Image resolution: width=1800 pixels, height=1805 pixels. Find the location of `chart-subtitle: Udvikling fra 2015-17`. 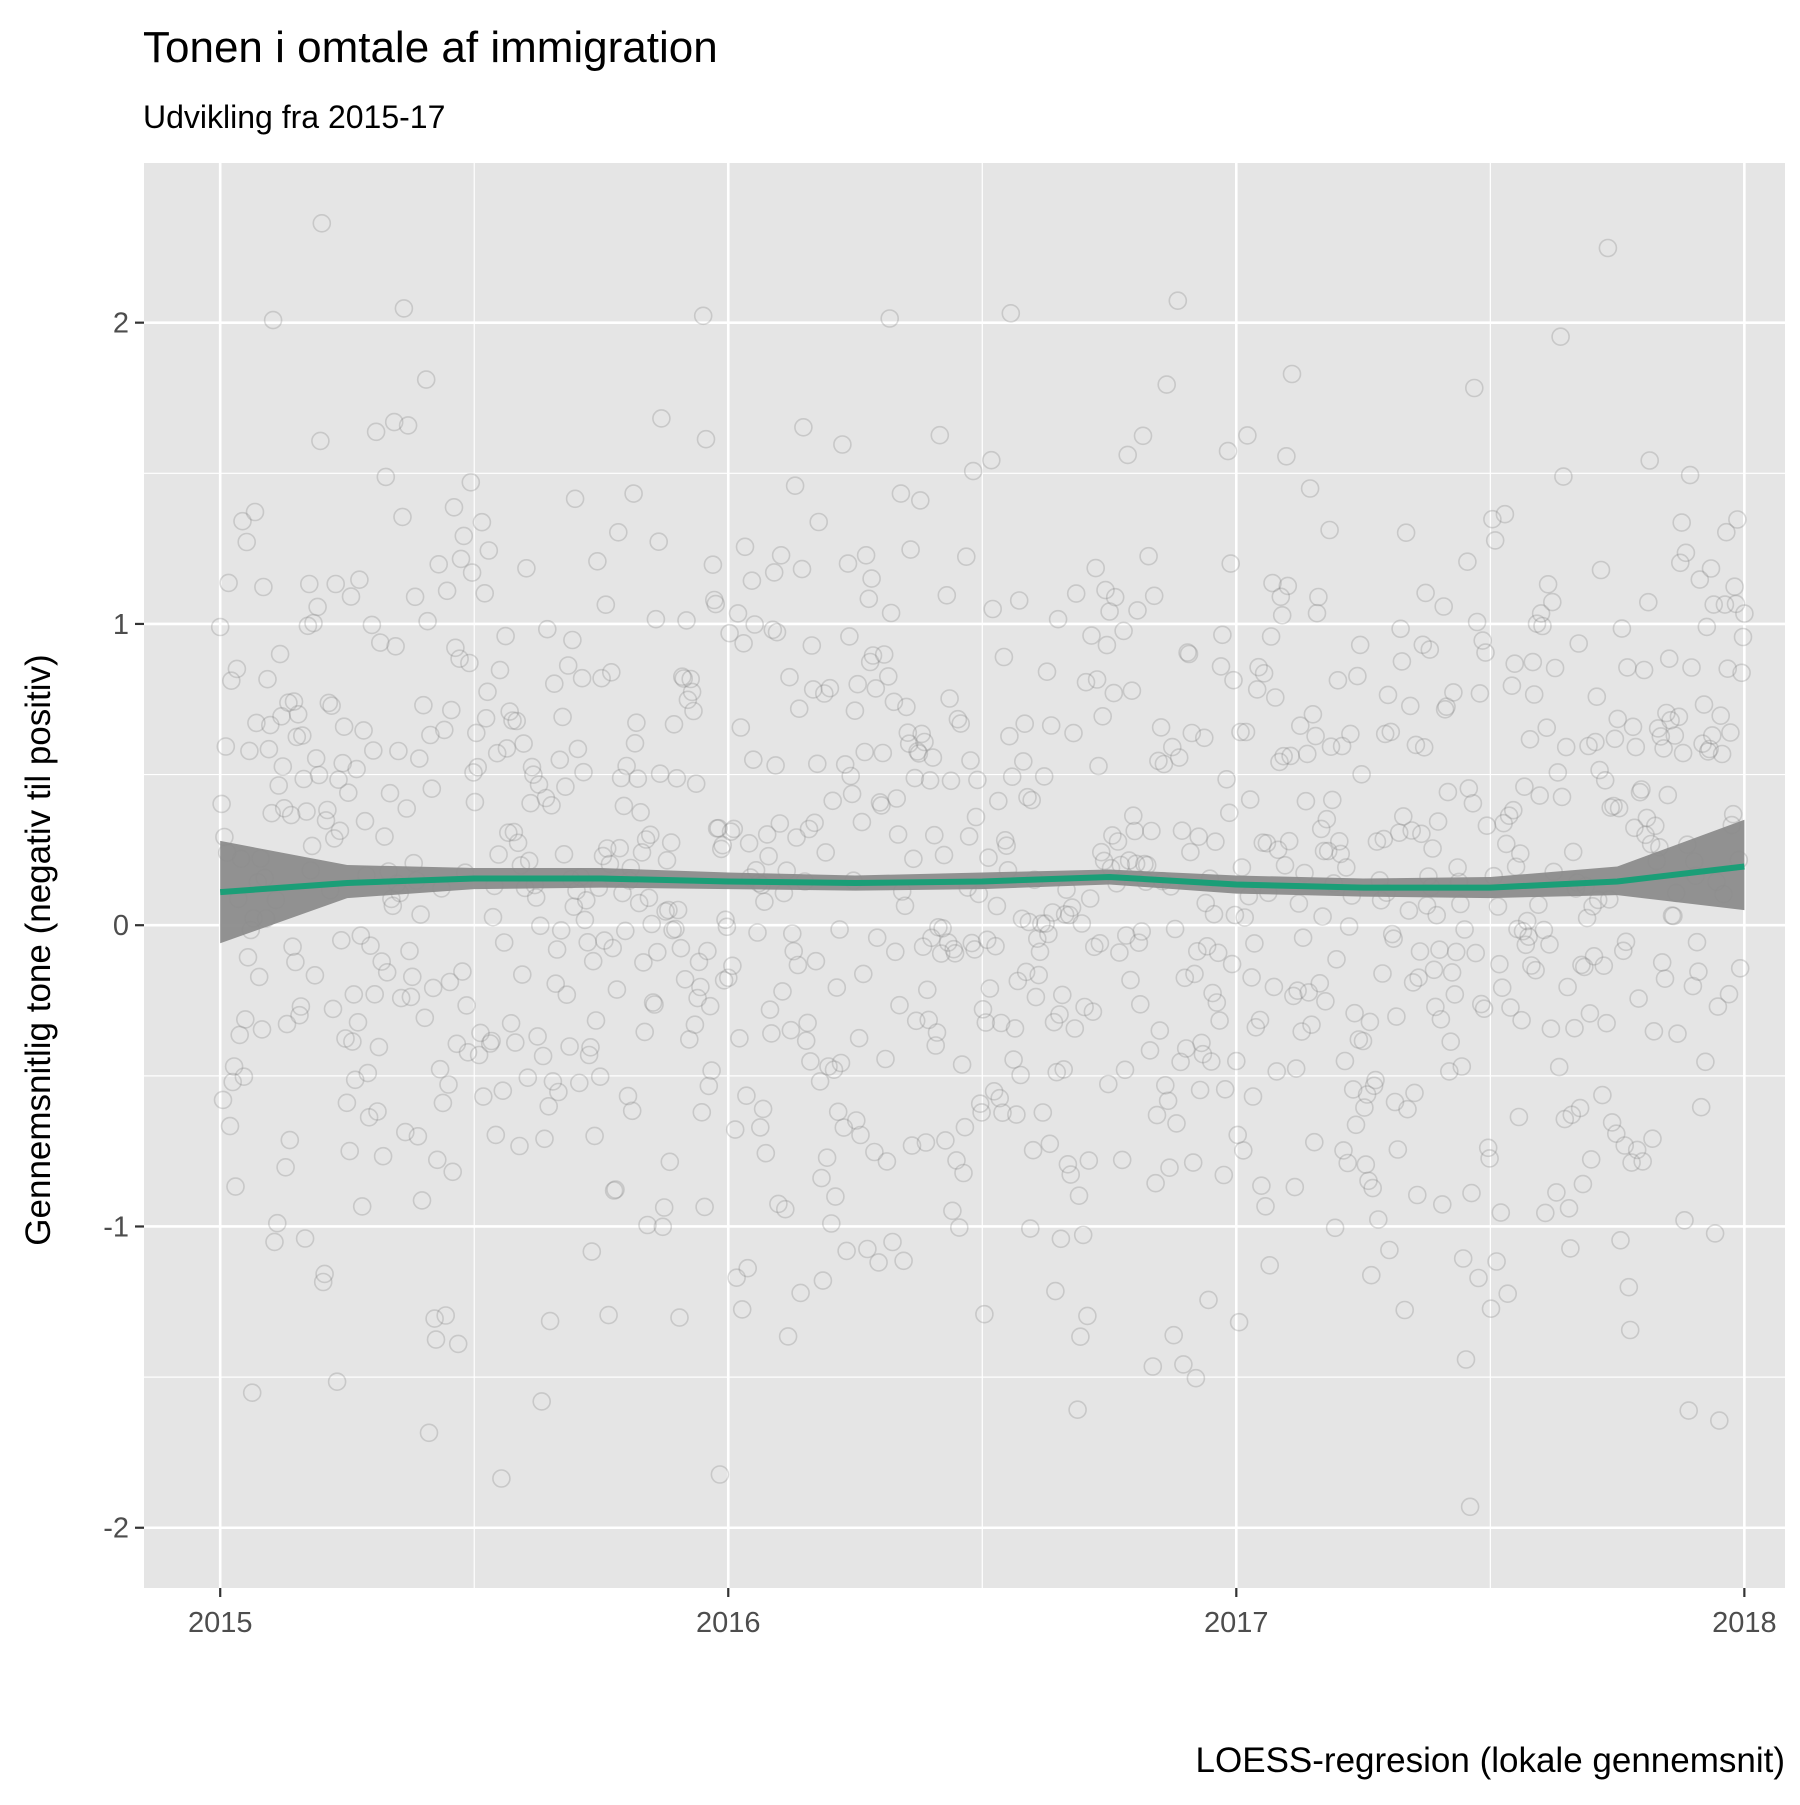

chart-subtitle: Udvikling fra 2015-17 is located at coordinates (294, 117).